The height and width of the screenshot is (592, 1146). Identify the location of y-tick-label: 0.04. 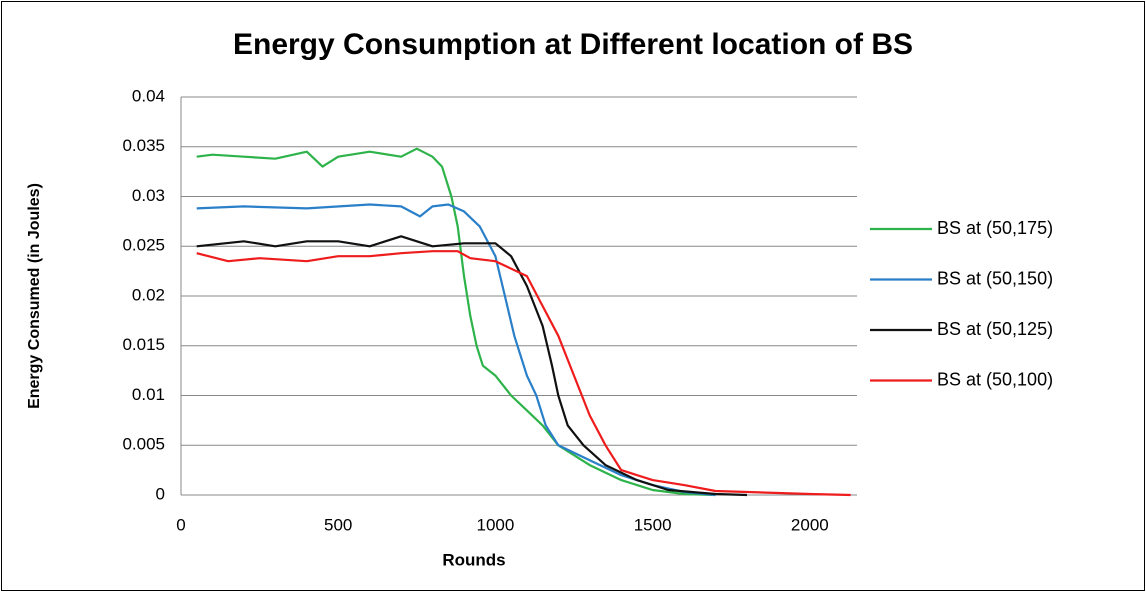
(148, 95).